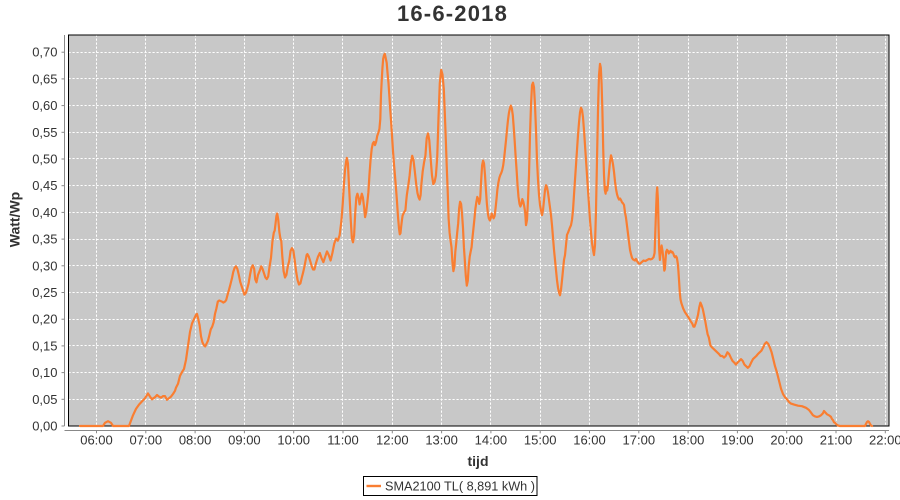 The image size is (900, 500). What do you see at coordinates (44, 426) in the screenshot?
I see `svg-text: 0,00` at bounding box center [44, 426].